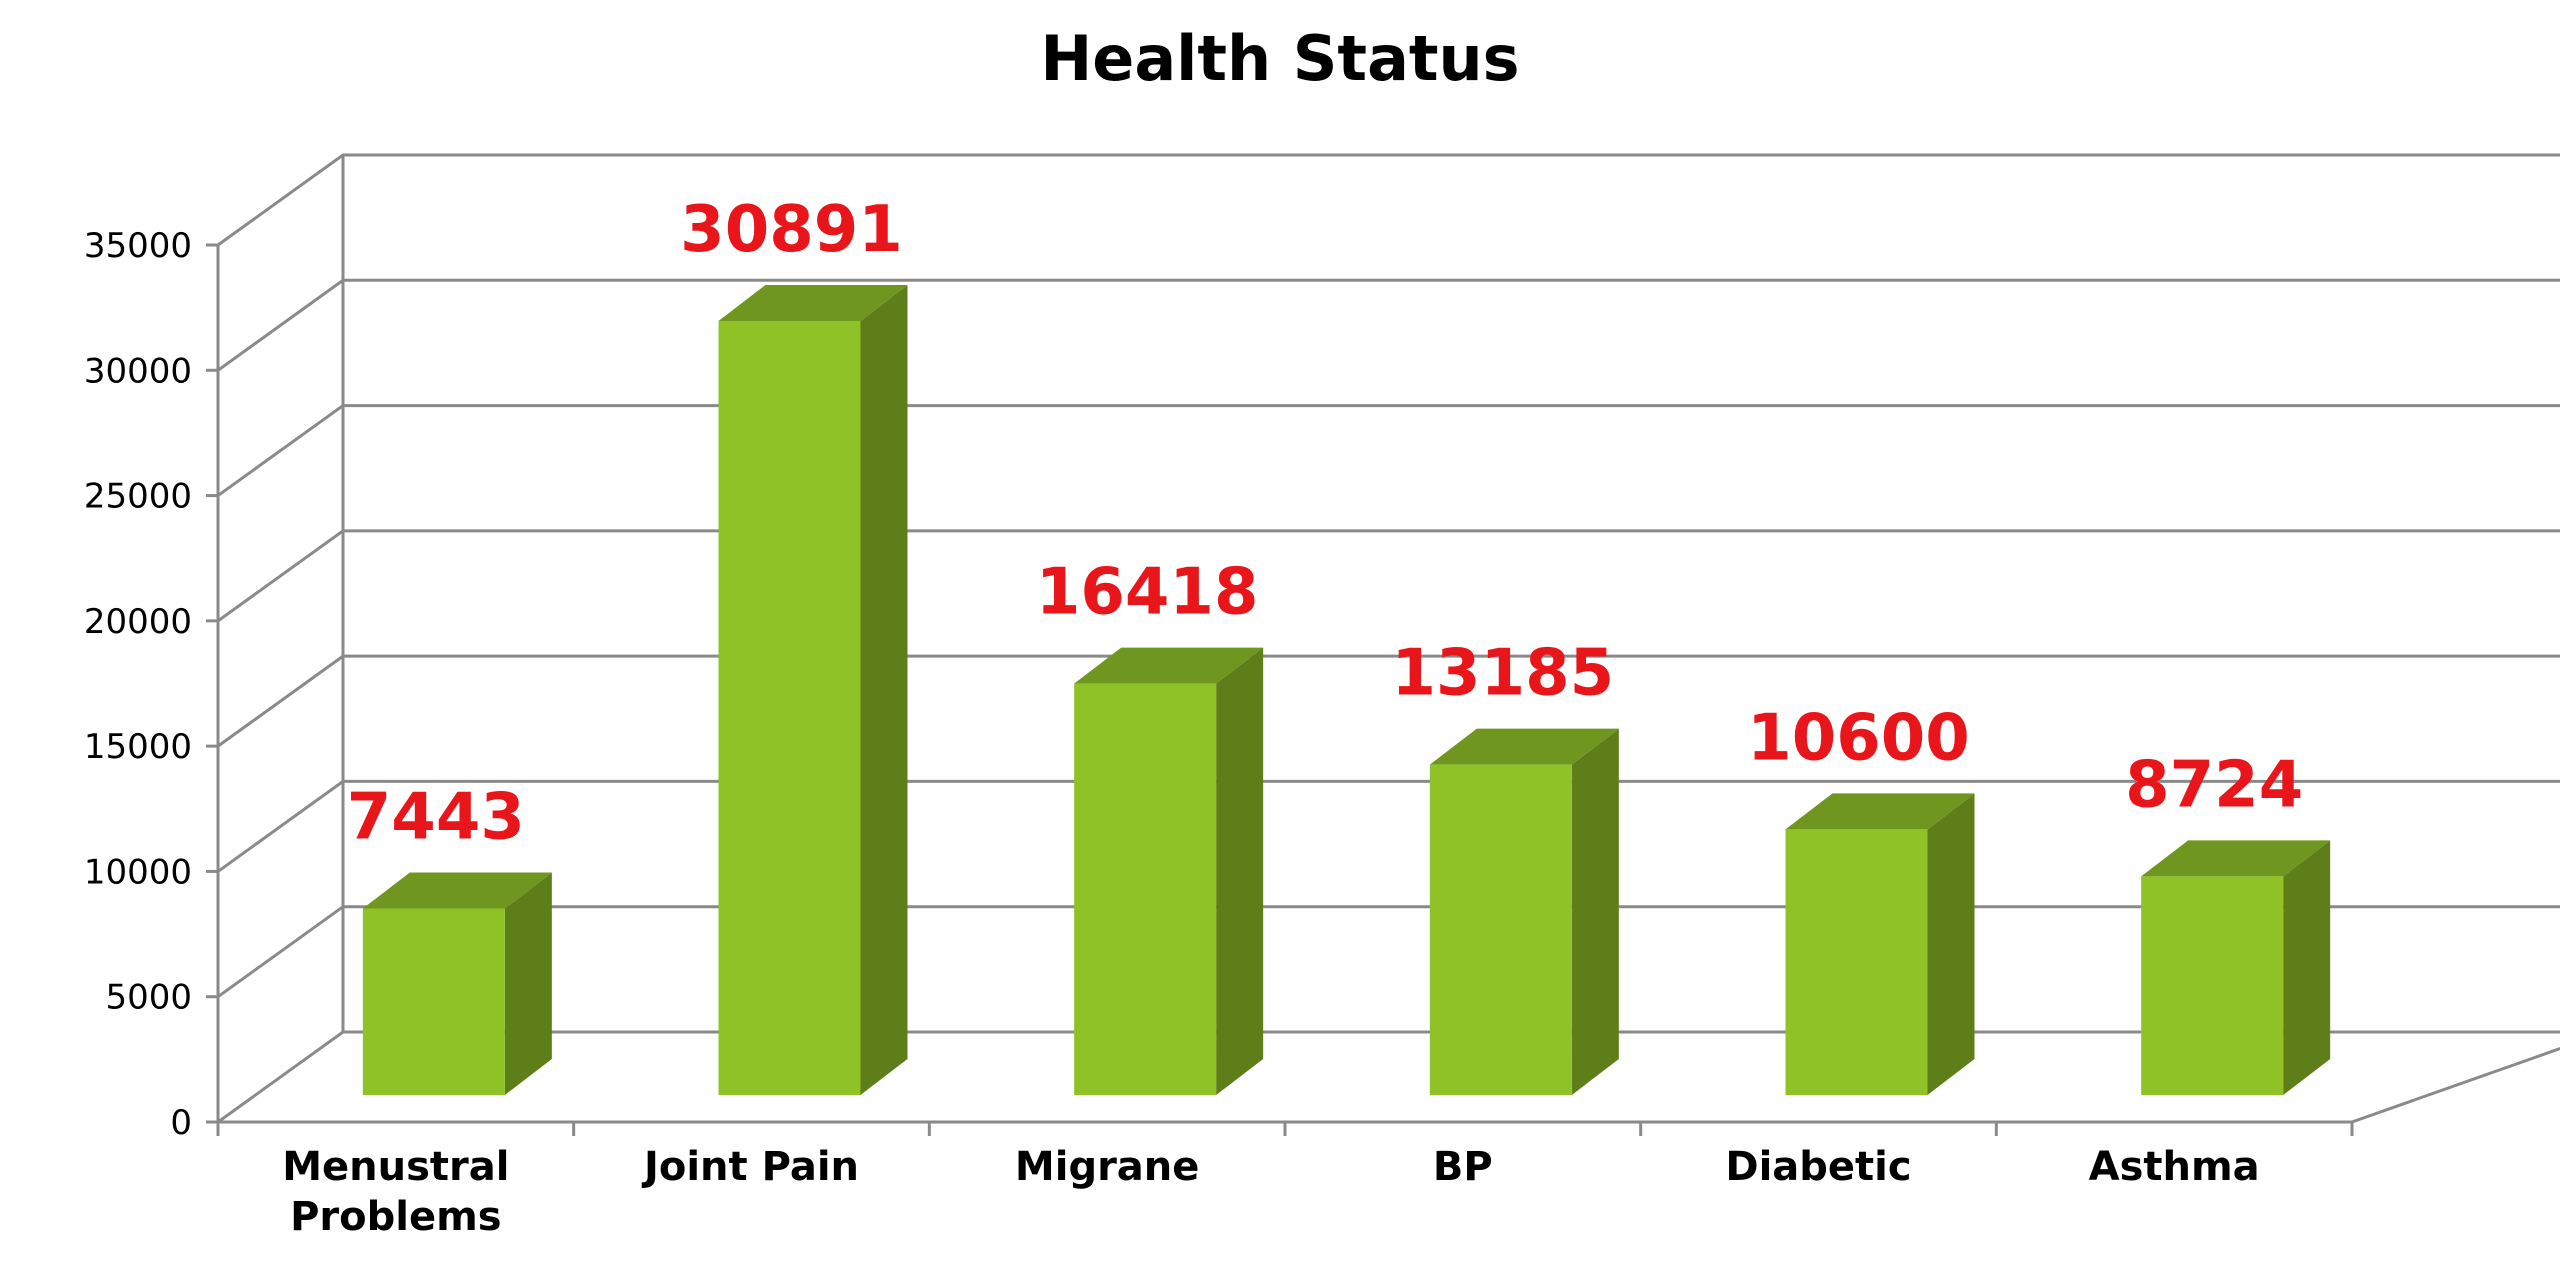  Describe the element at coordinates (395, 1192) in the screenshot. I see `category-label: Menustral Problems` at that location.